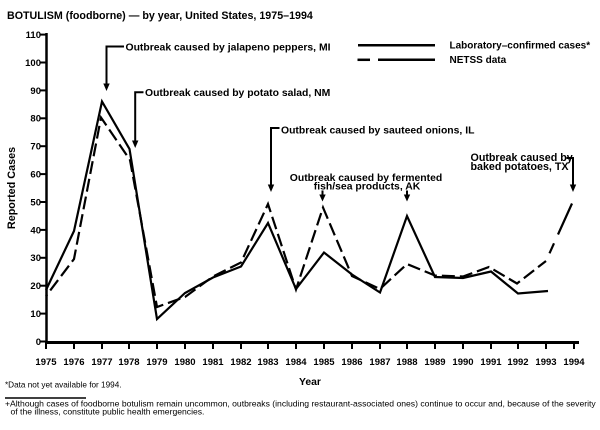 This screenshot has height=430, width=600. I want to click on svg-text: 0, so click(38, 342).